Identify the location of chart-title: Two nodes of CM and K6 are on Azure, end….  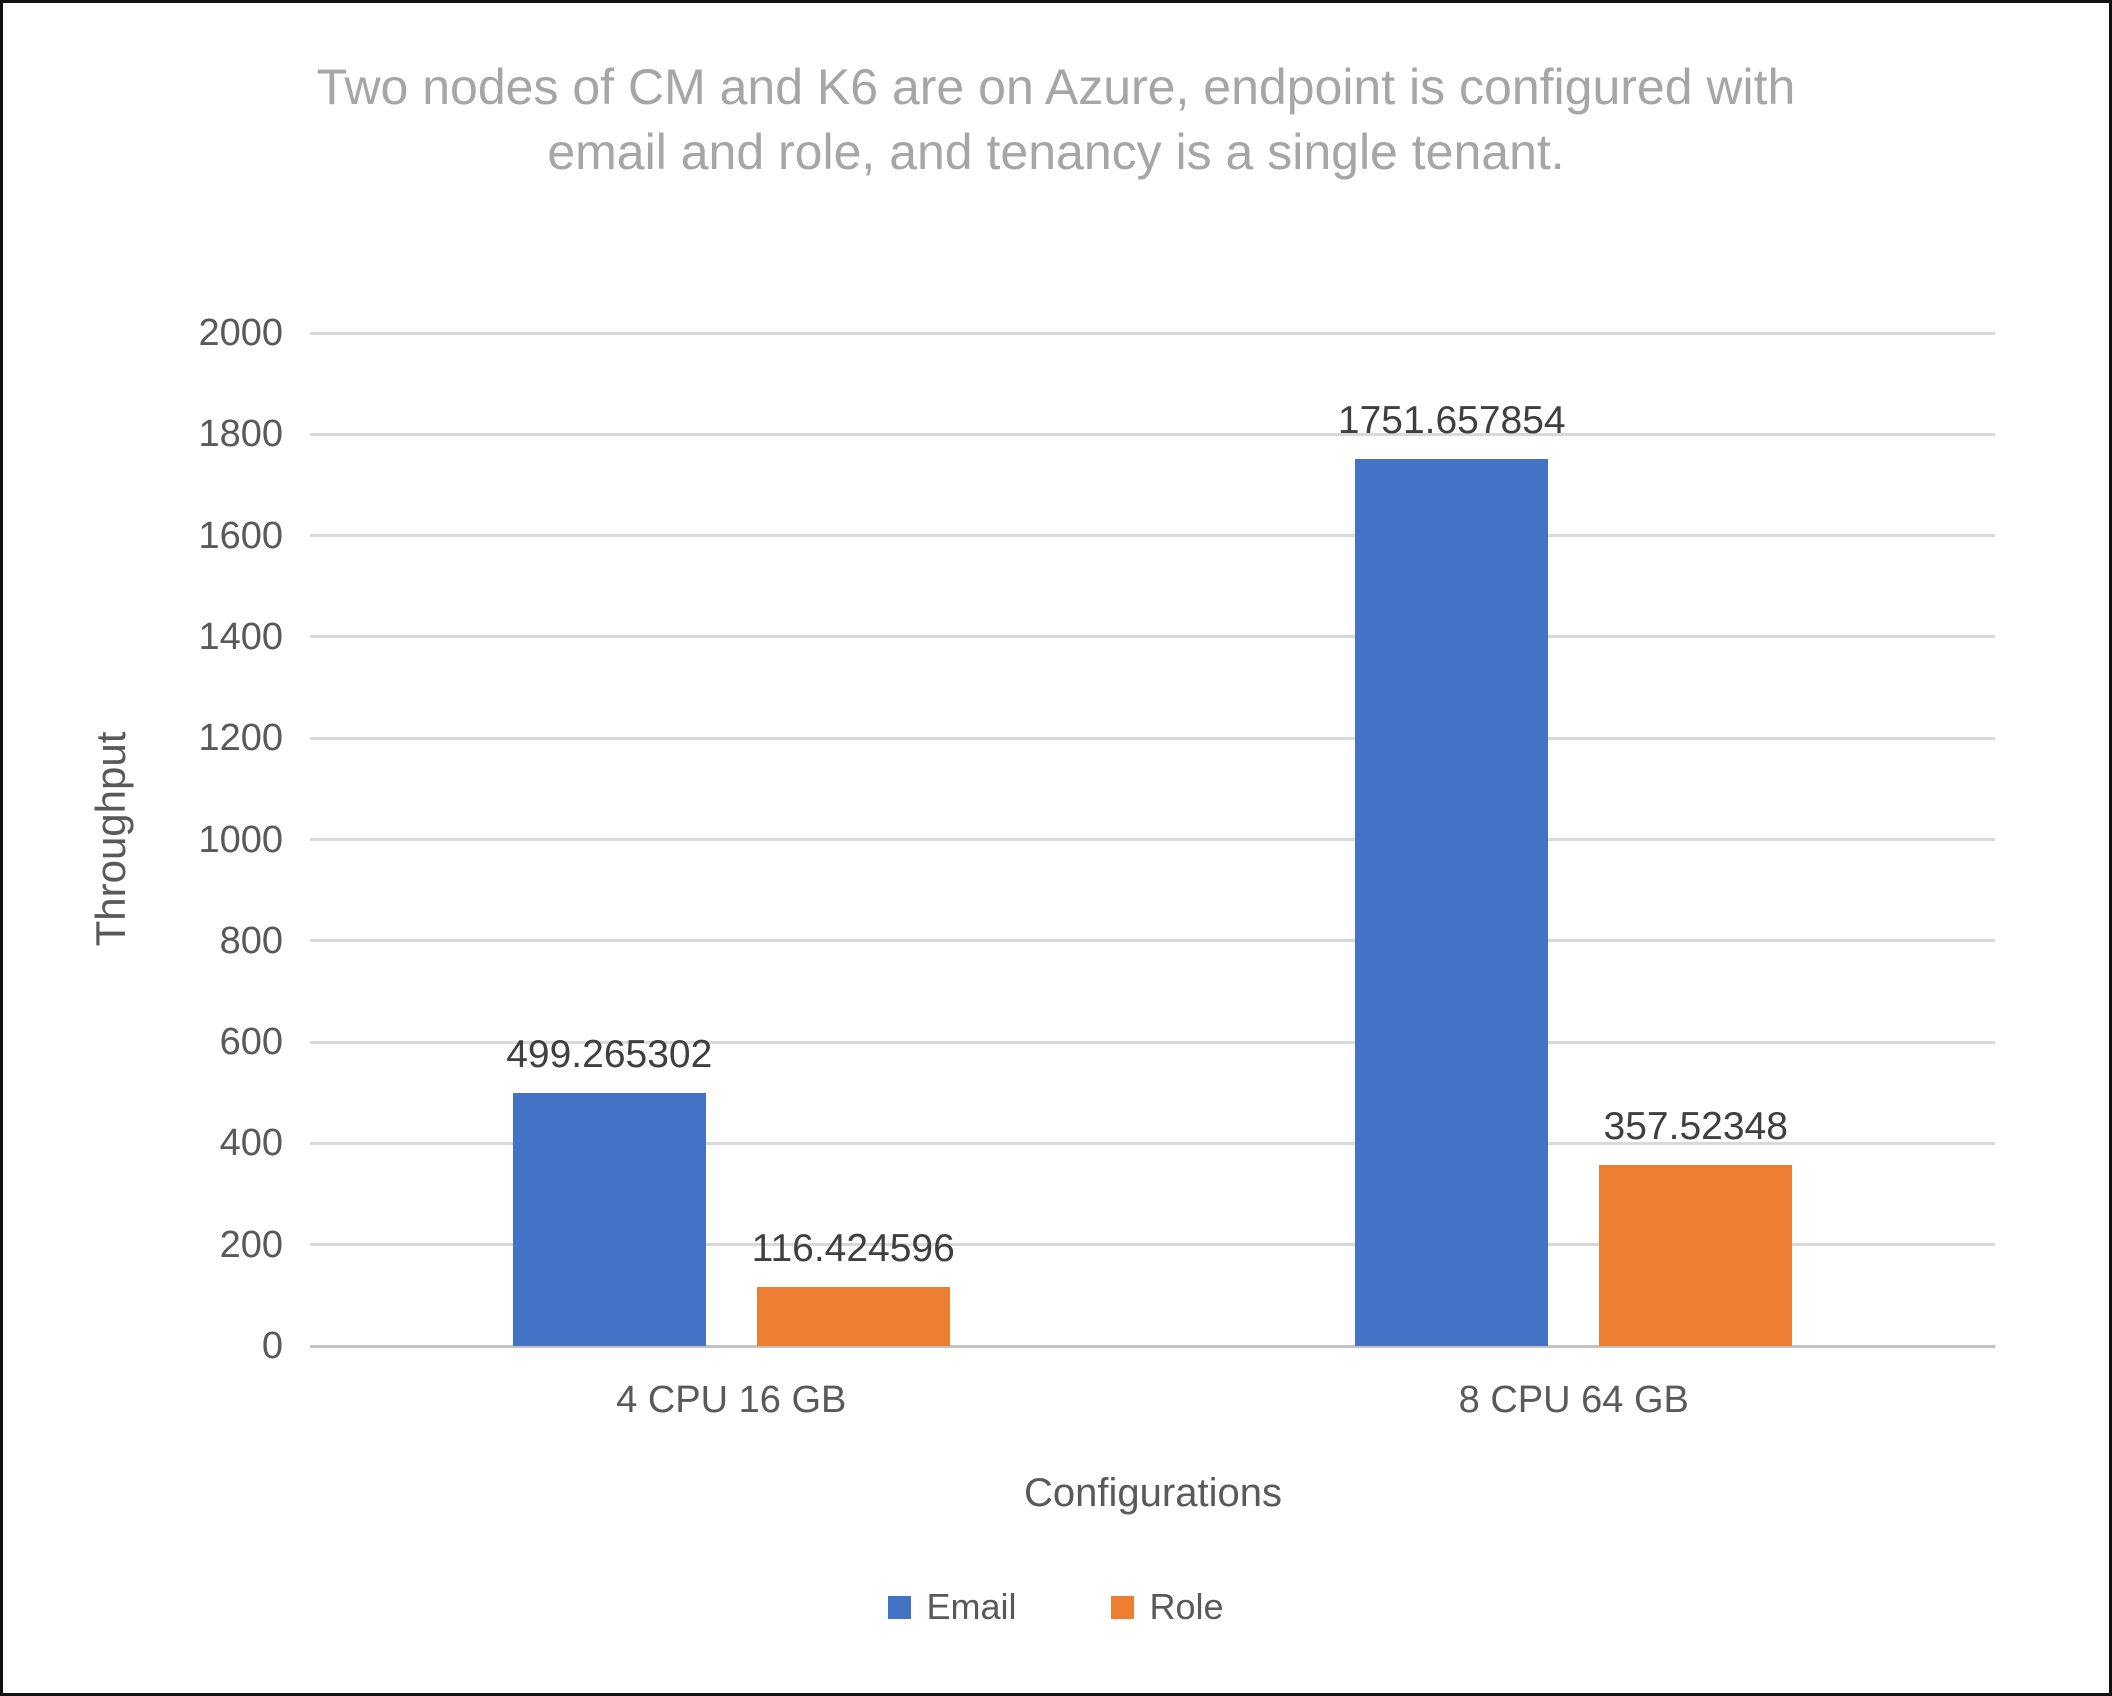
(1056, 119).